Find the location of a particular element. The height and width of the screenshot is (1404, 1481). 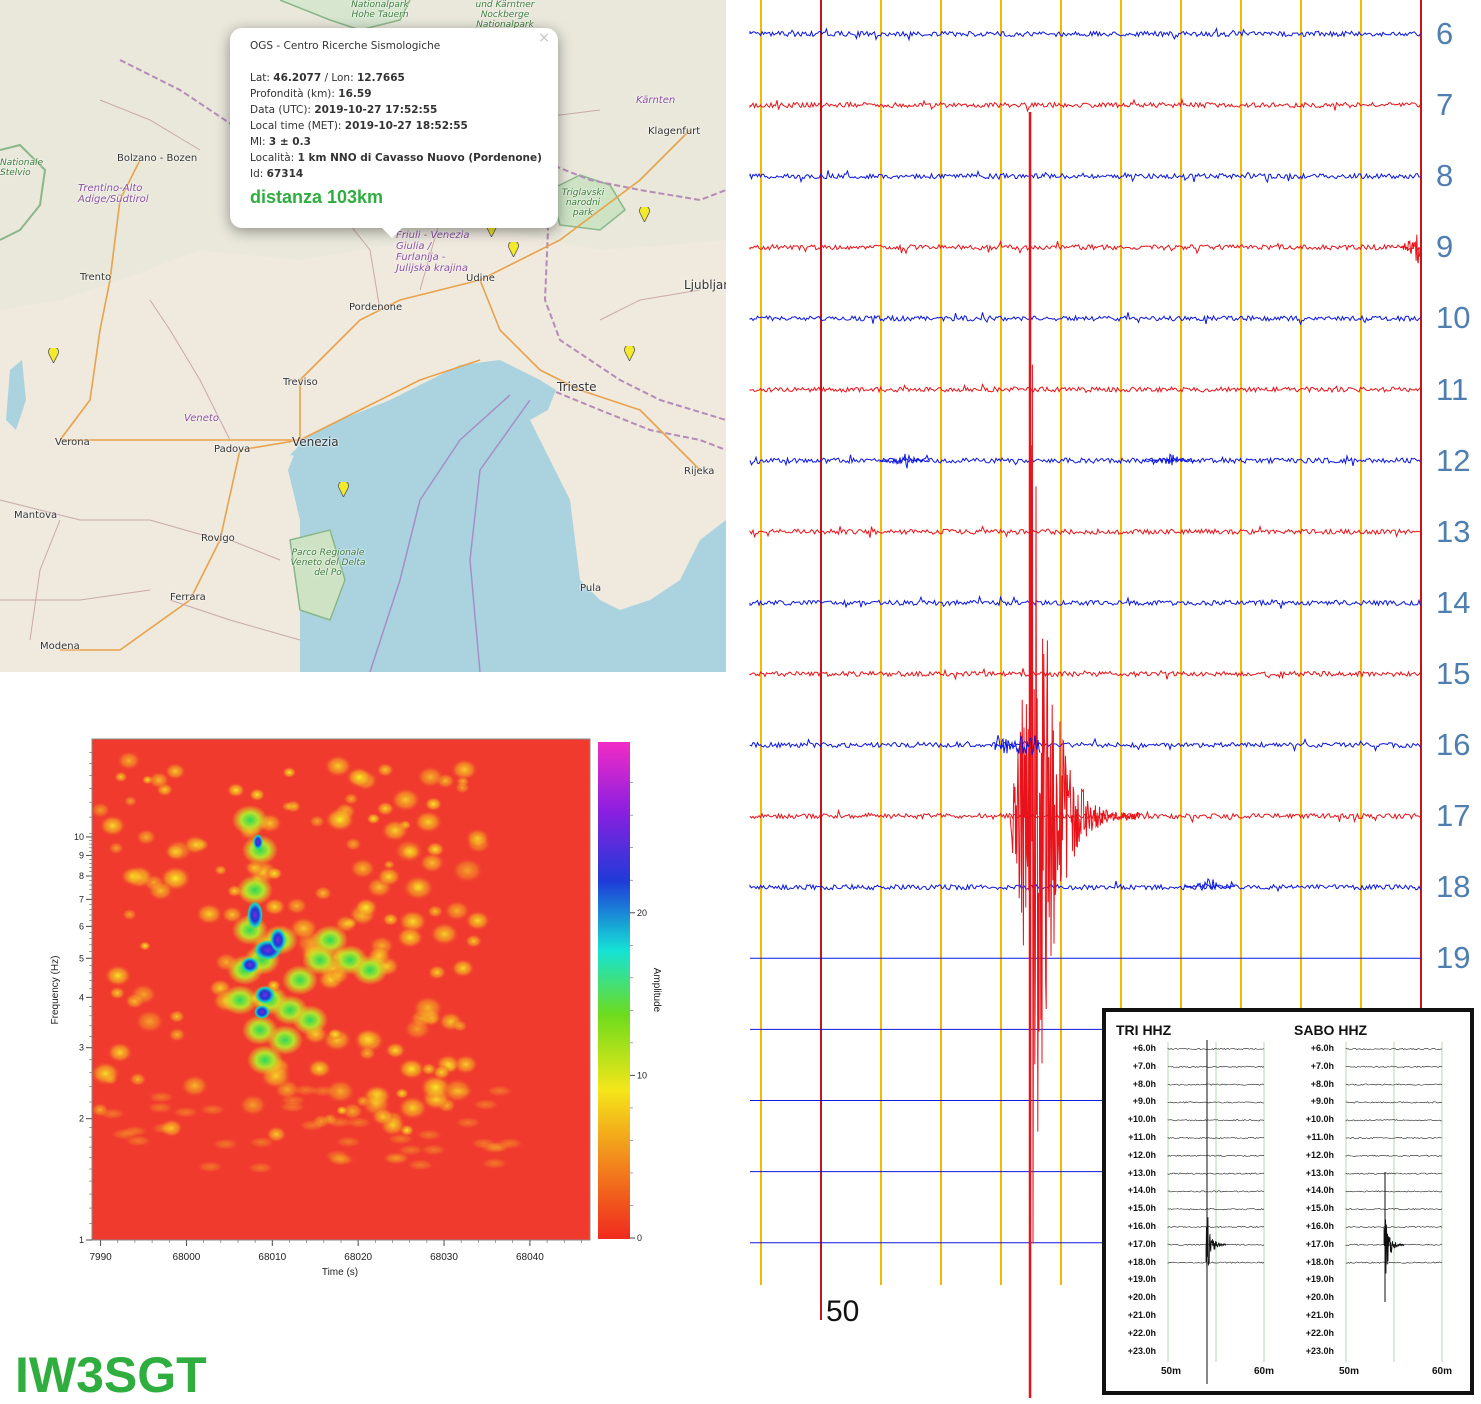

inset-hour-label: +8.0h is located at coordinates (1322, 1083).